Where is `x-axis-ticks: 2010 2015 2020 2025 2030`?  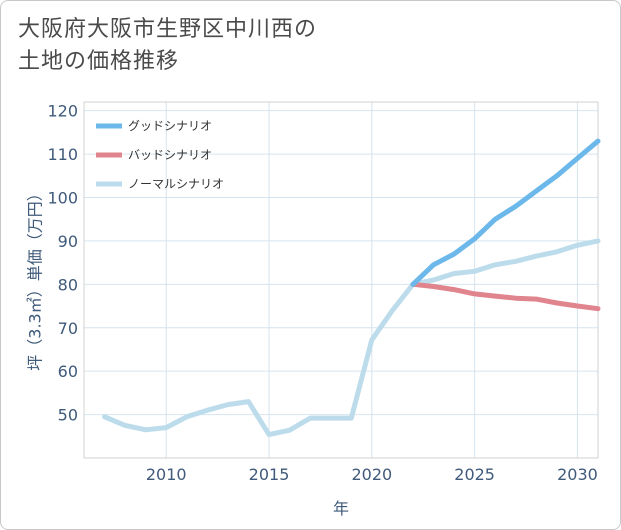
x-axis-ticks: 2010 2015 2020 2025 2030 is located at coordinates (372, 474).